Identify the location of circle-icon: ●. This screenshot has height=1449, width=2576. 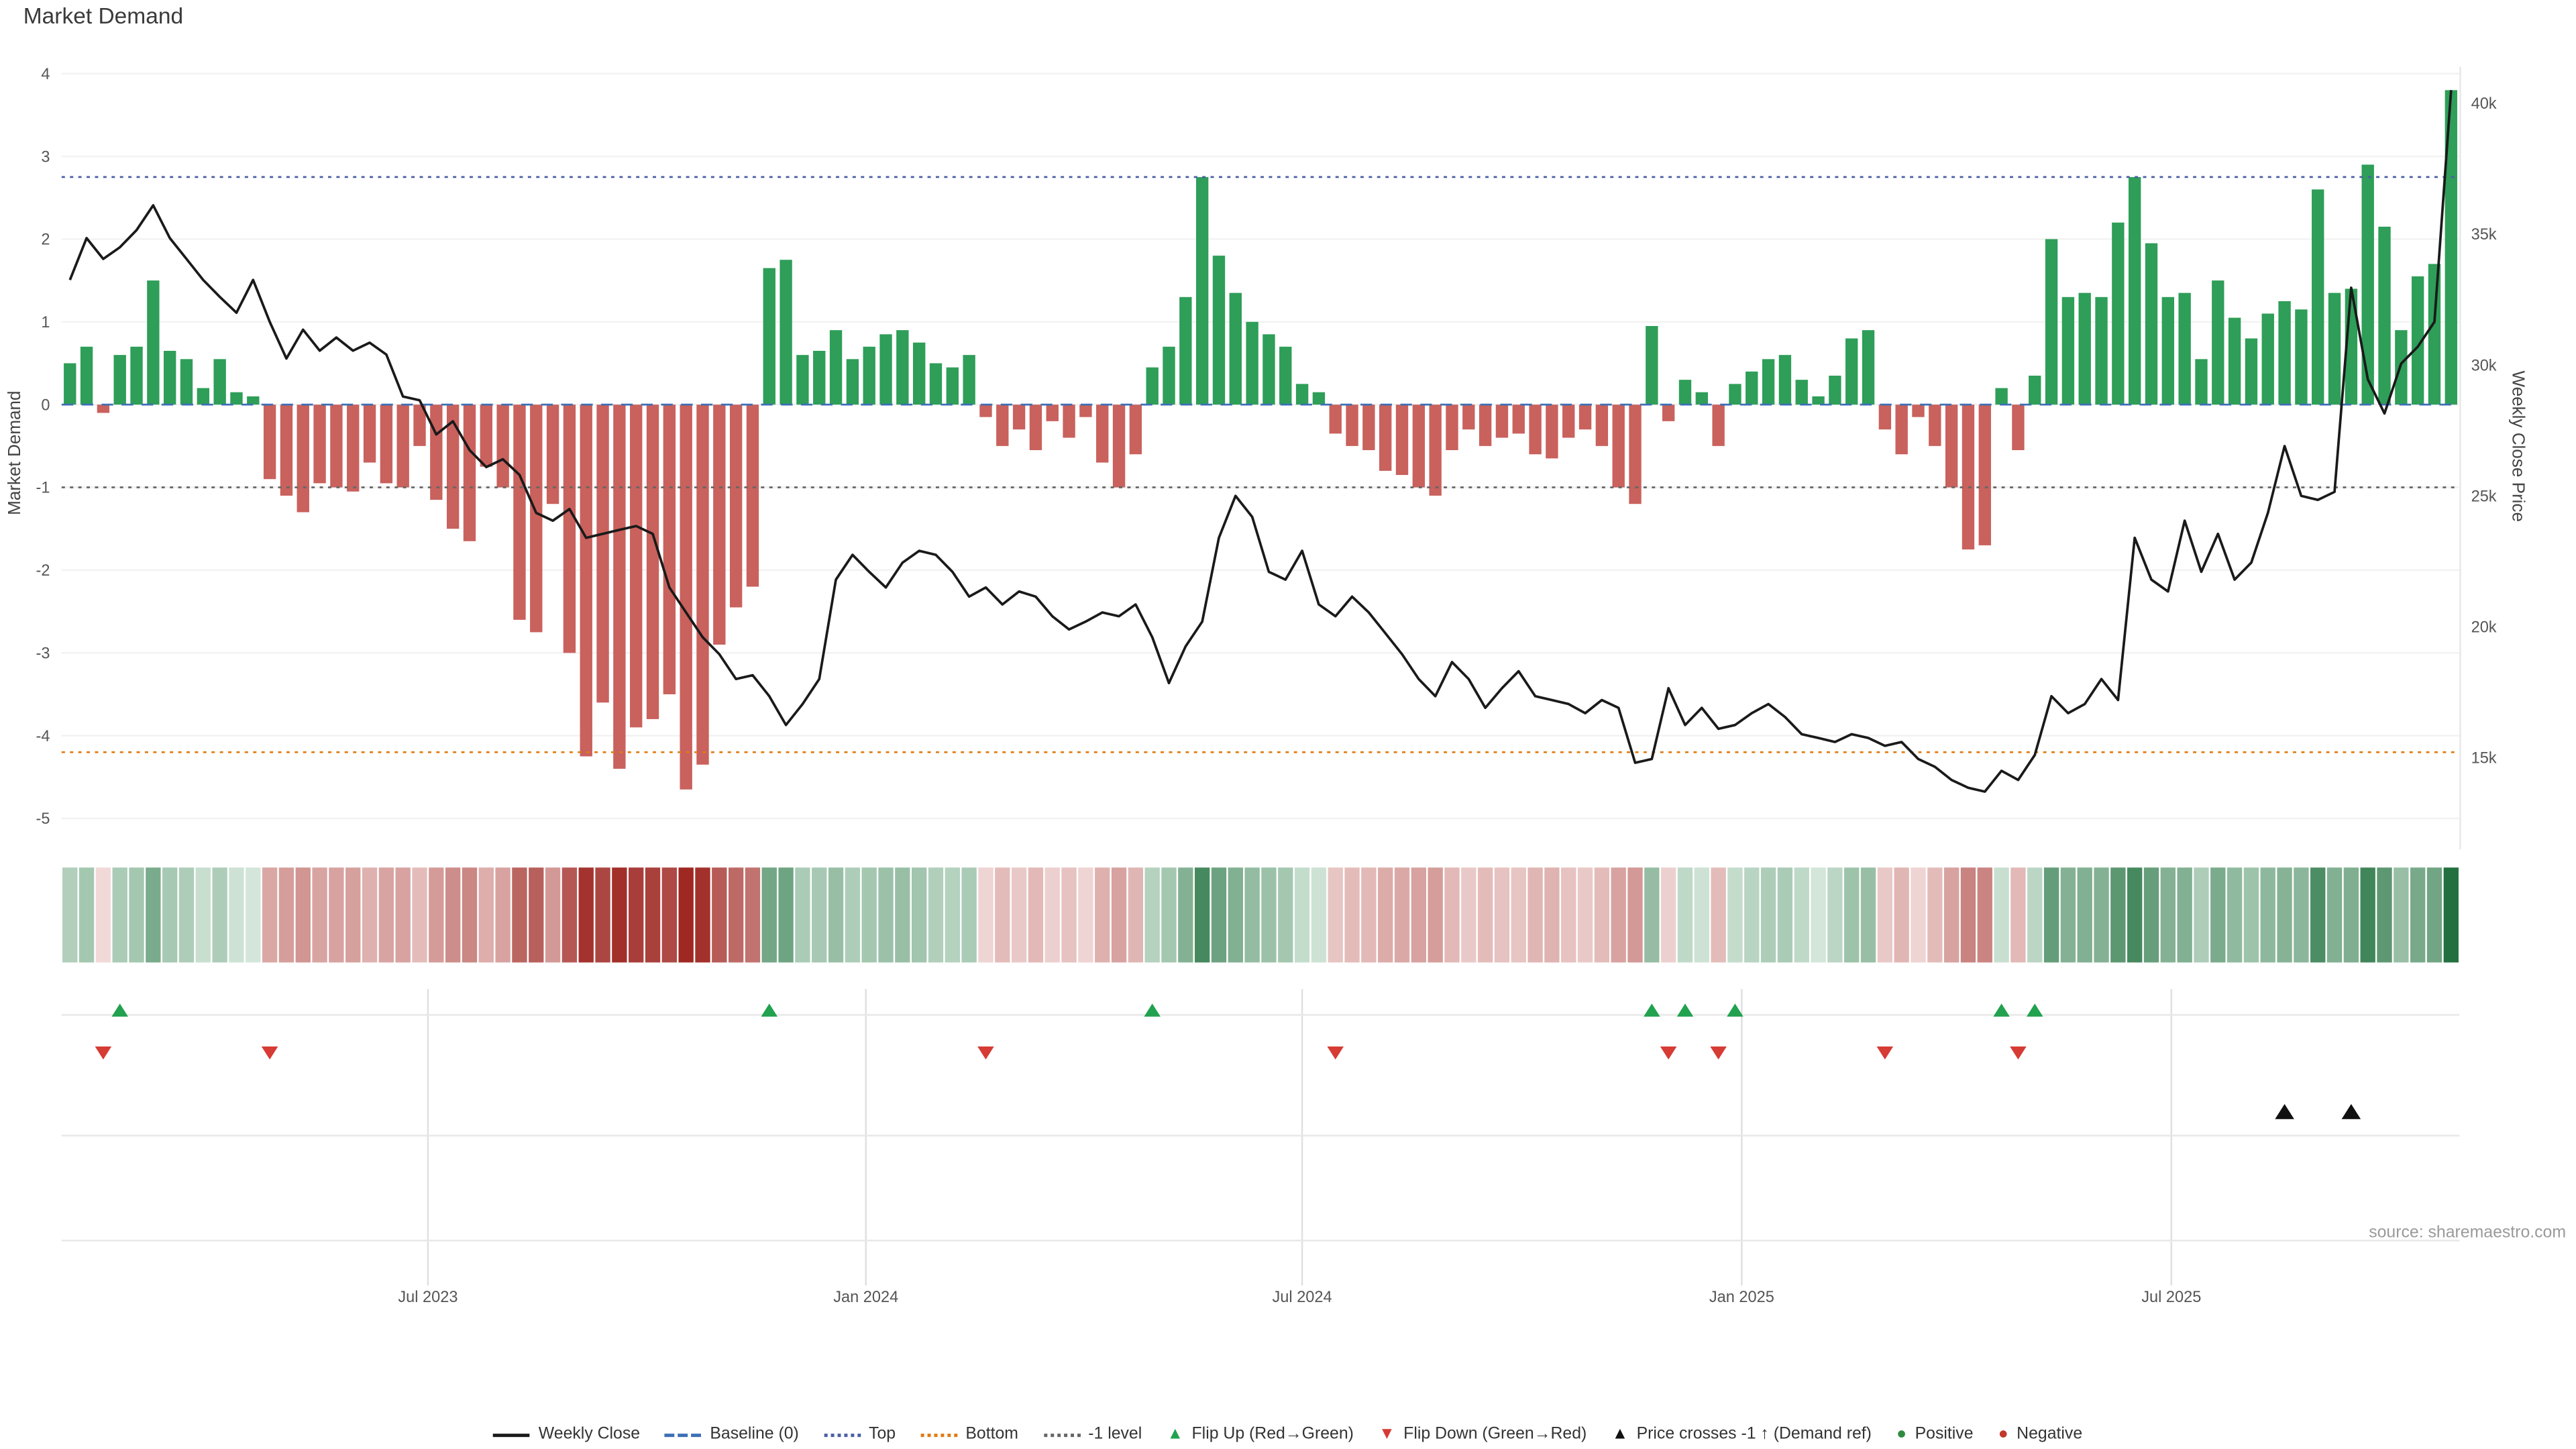
(1901, 1433).